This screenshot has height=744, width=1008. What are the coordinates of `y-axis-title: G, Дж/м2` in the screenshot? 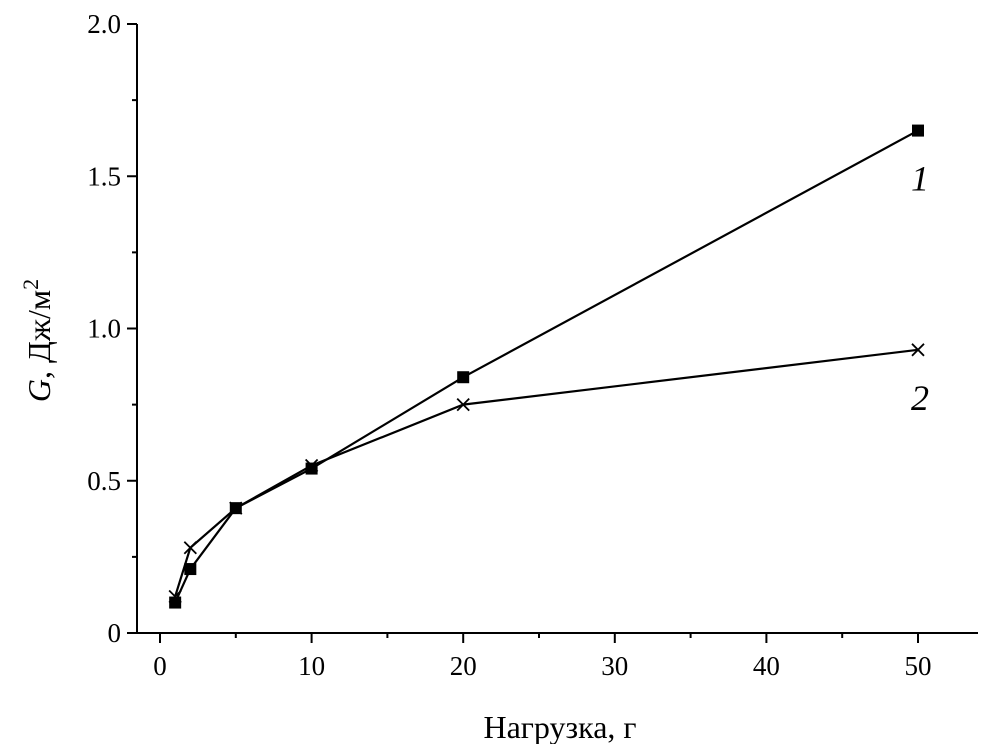 It's located at (37, 340).